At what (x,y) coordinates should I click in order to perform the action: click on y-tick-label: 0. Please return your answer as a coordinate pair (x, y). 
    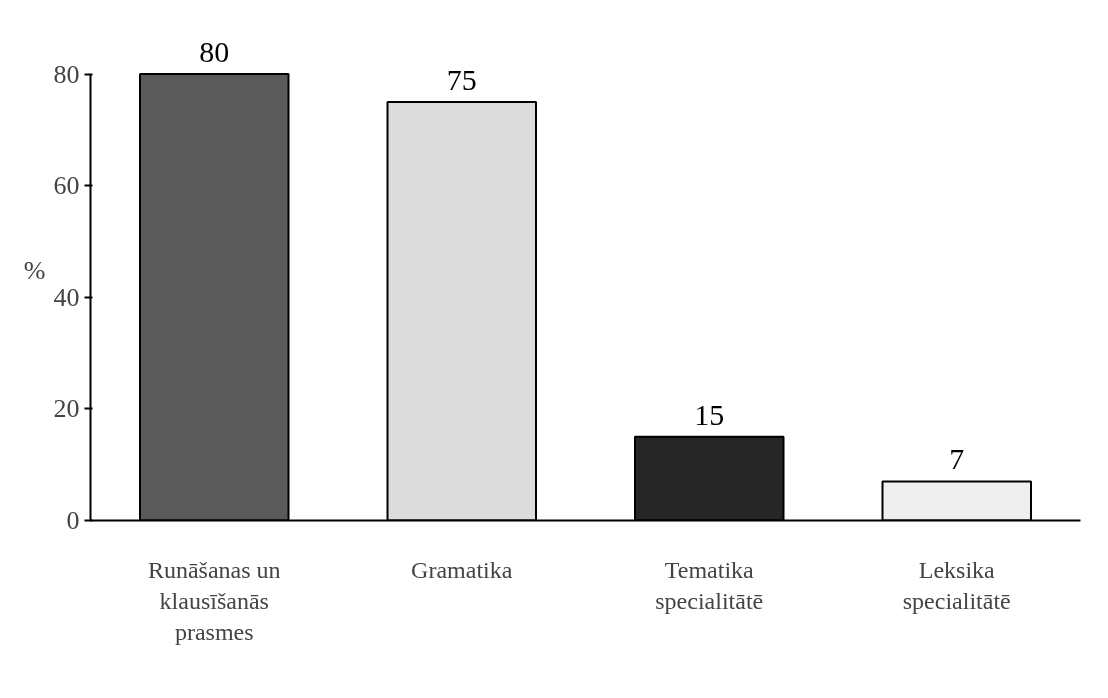
    Looking at the image, I should click on (73, 520).